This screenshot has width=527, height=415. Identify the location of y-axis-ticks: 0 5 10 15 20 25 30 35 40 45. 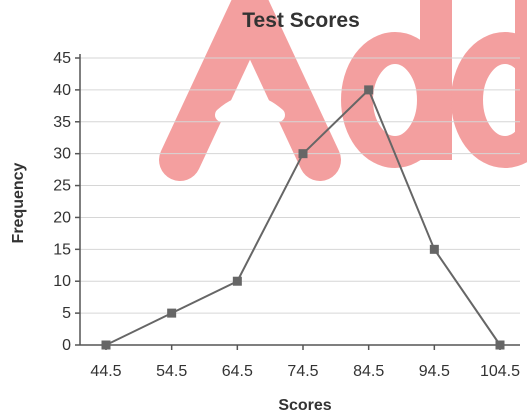
(66, 202).